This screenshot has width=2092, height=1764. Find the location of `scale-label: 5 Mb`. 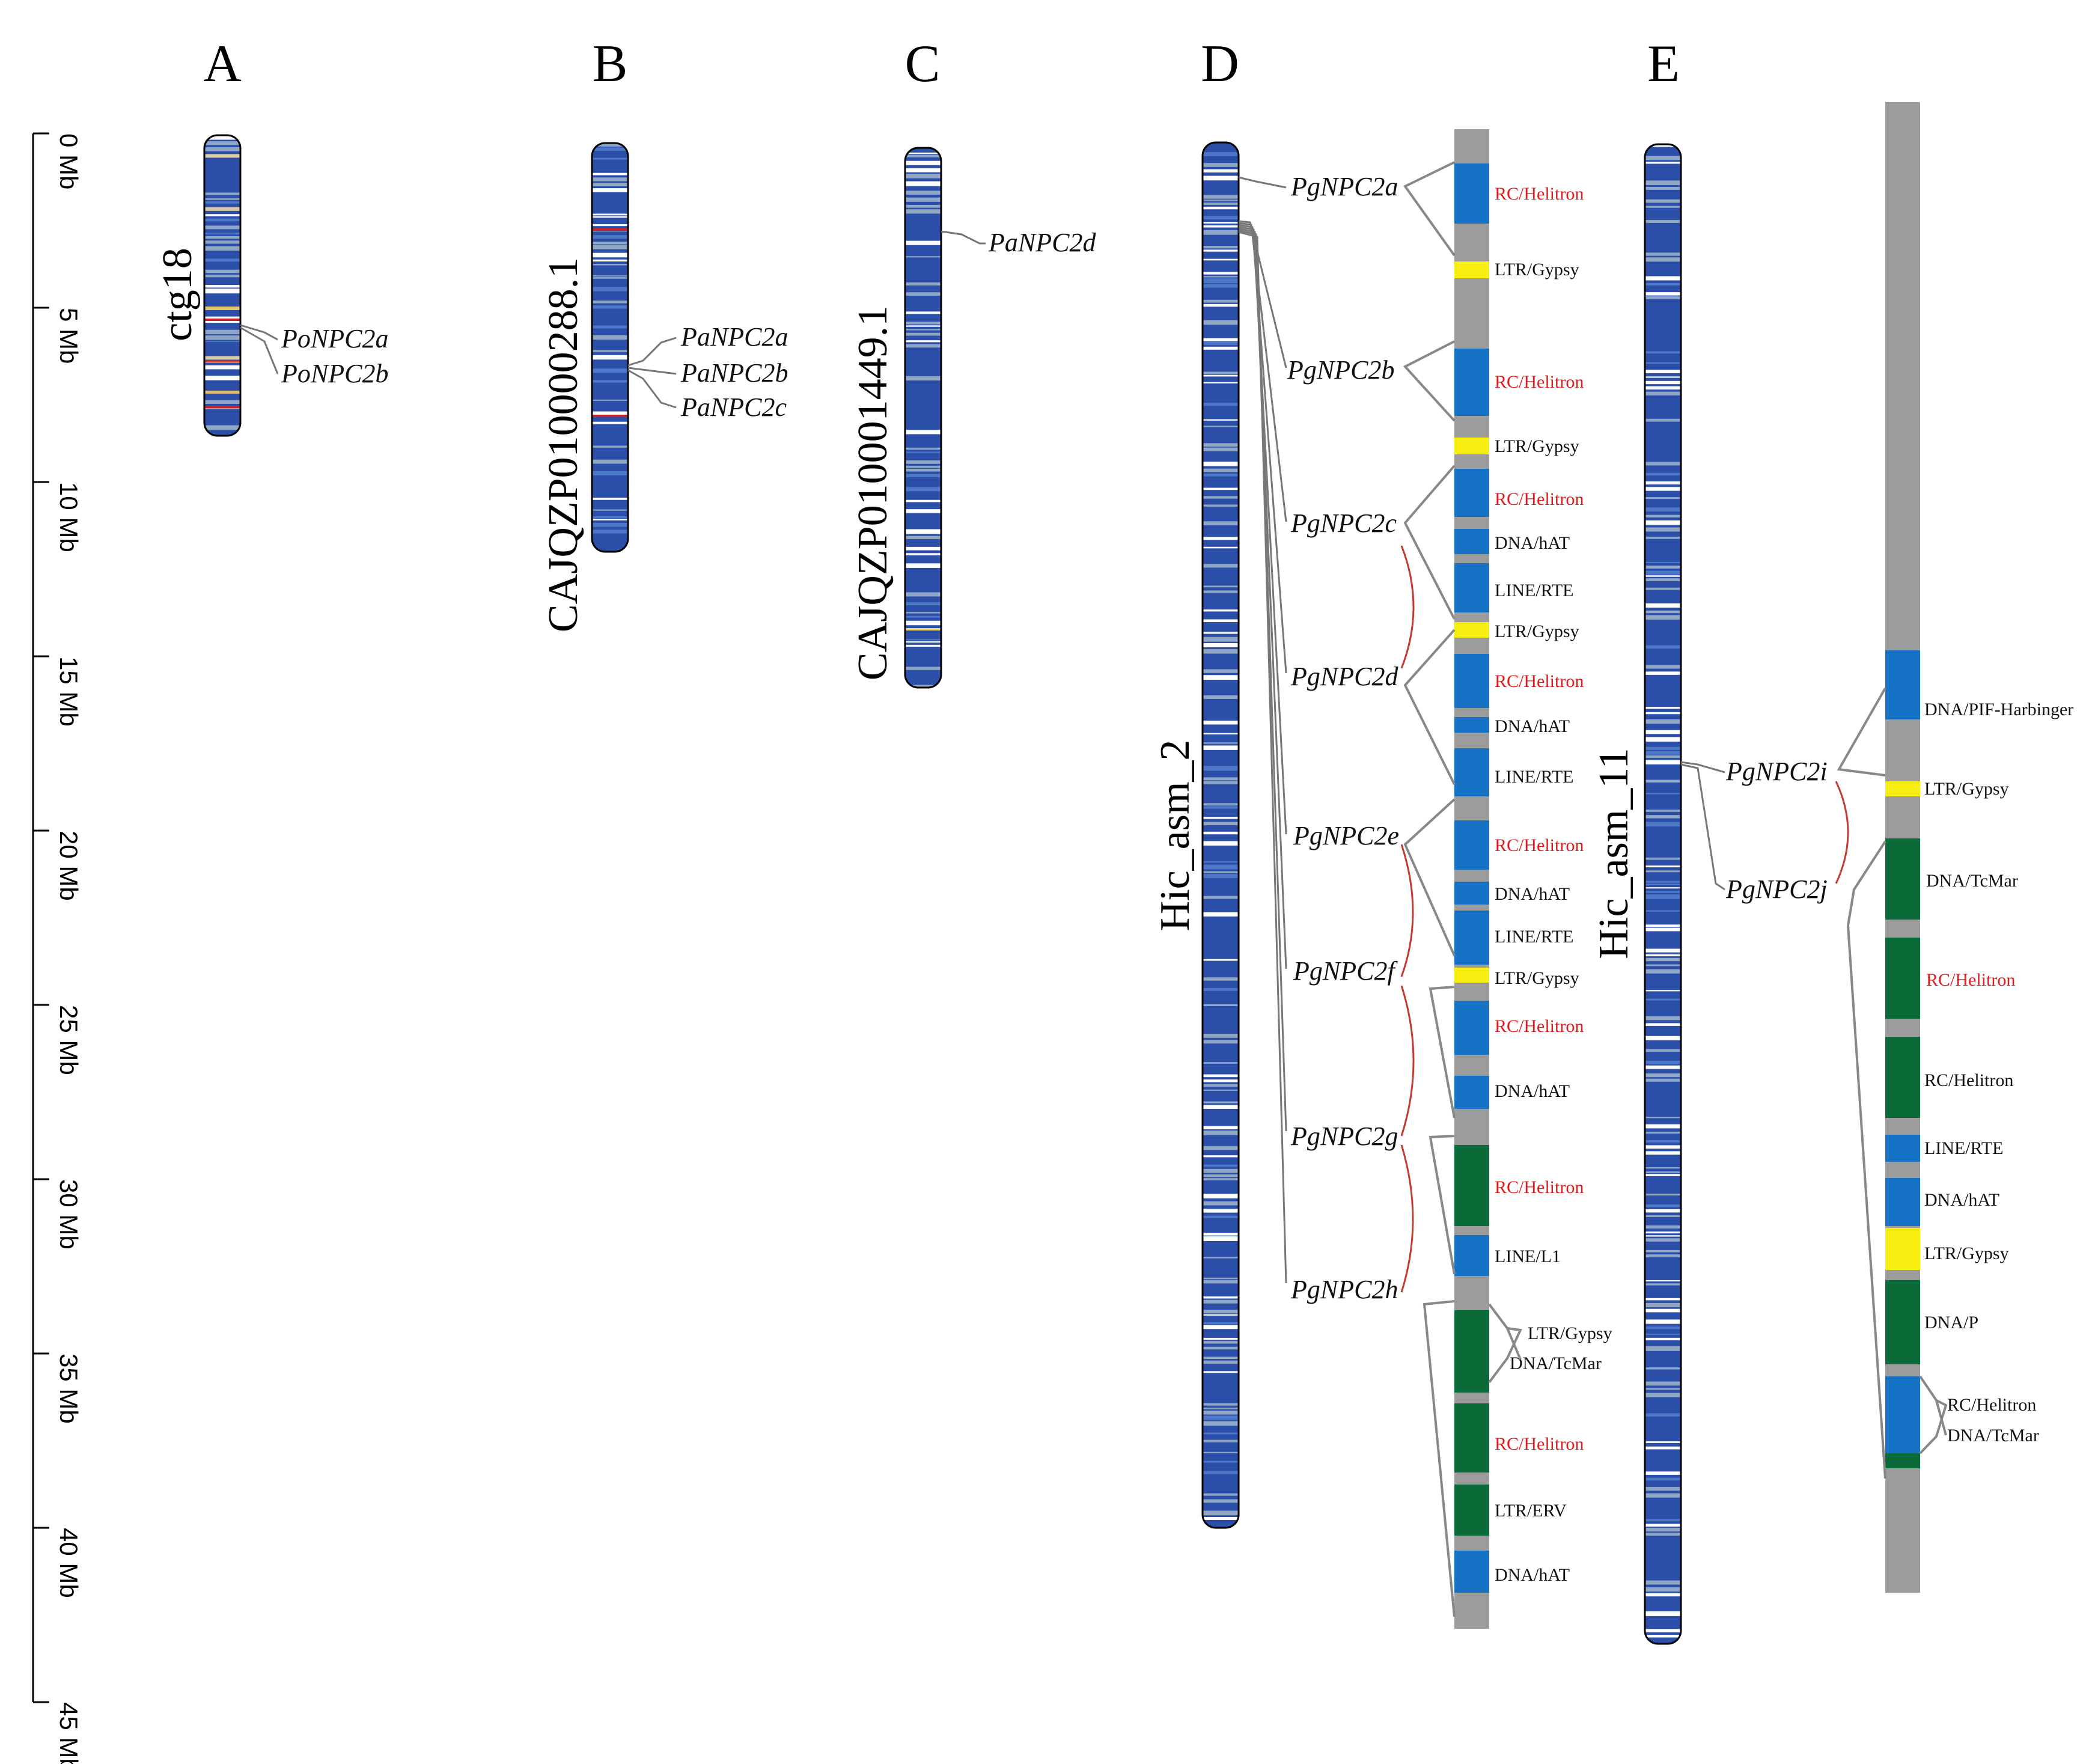

scale-label: 5 Mb is located at coordinates (69, 336).